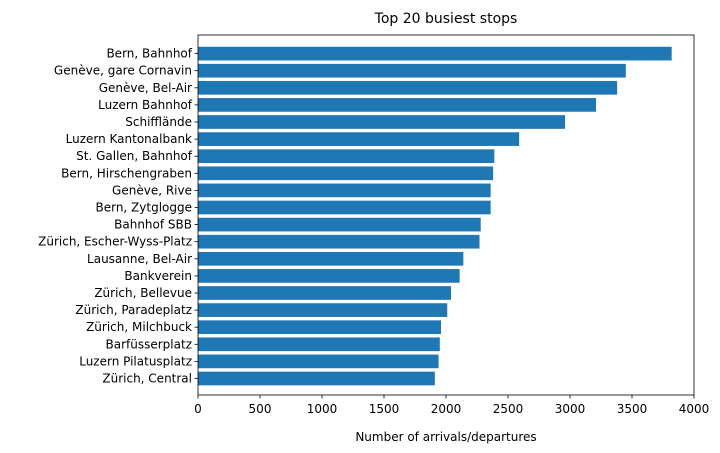  I want to click on y-tick-label: Zürich, Paradeplatz, so click(133, 310).